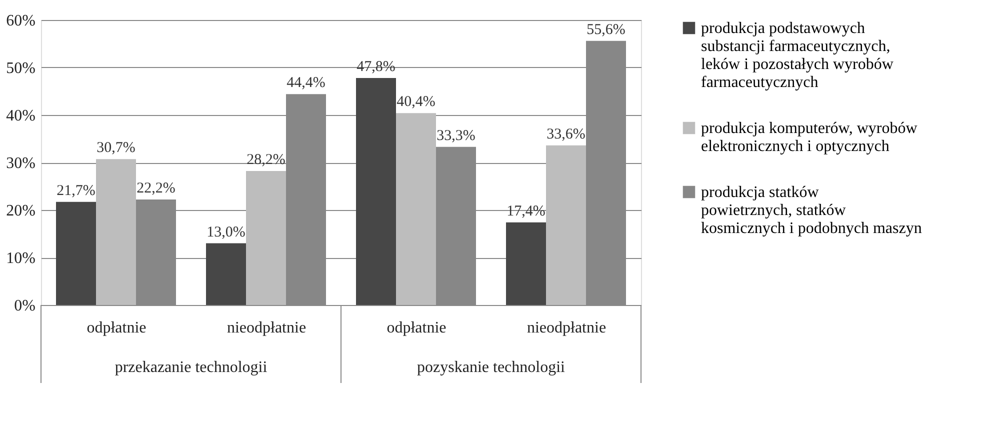  I want to click on legend-label: produkcja komputerów, wyrobów elektronicznych i optycznych, so click(809, 137).